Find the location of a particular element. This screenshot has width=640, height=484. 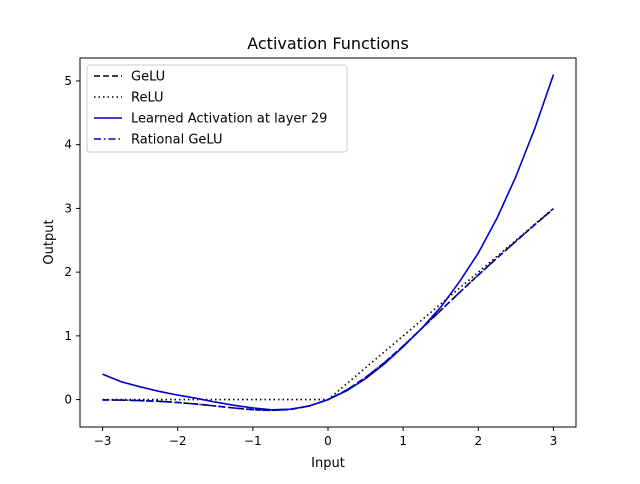

x-tick-label: 1 is located at coordinates (403, 441).